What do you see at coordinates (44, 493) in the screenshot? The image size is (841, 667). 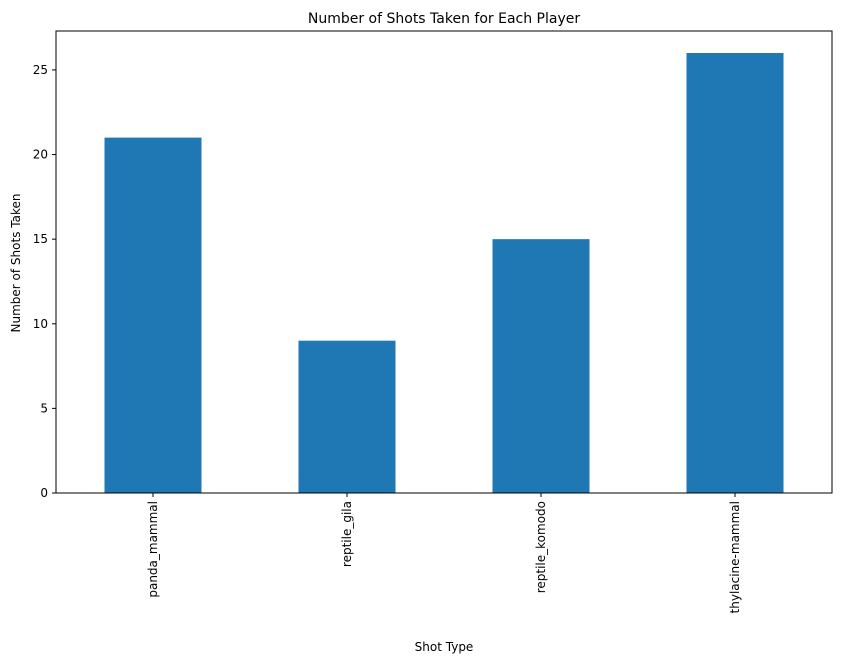 I see `y-tick-label: 0` at bounding box center [44, 493].